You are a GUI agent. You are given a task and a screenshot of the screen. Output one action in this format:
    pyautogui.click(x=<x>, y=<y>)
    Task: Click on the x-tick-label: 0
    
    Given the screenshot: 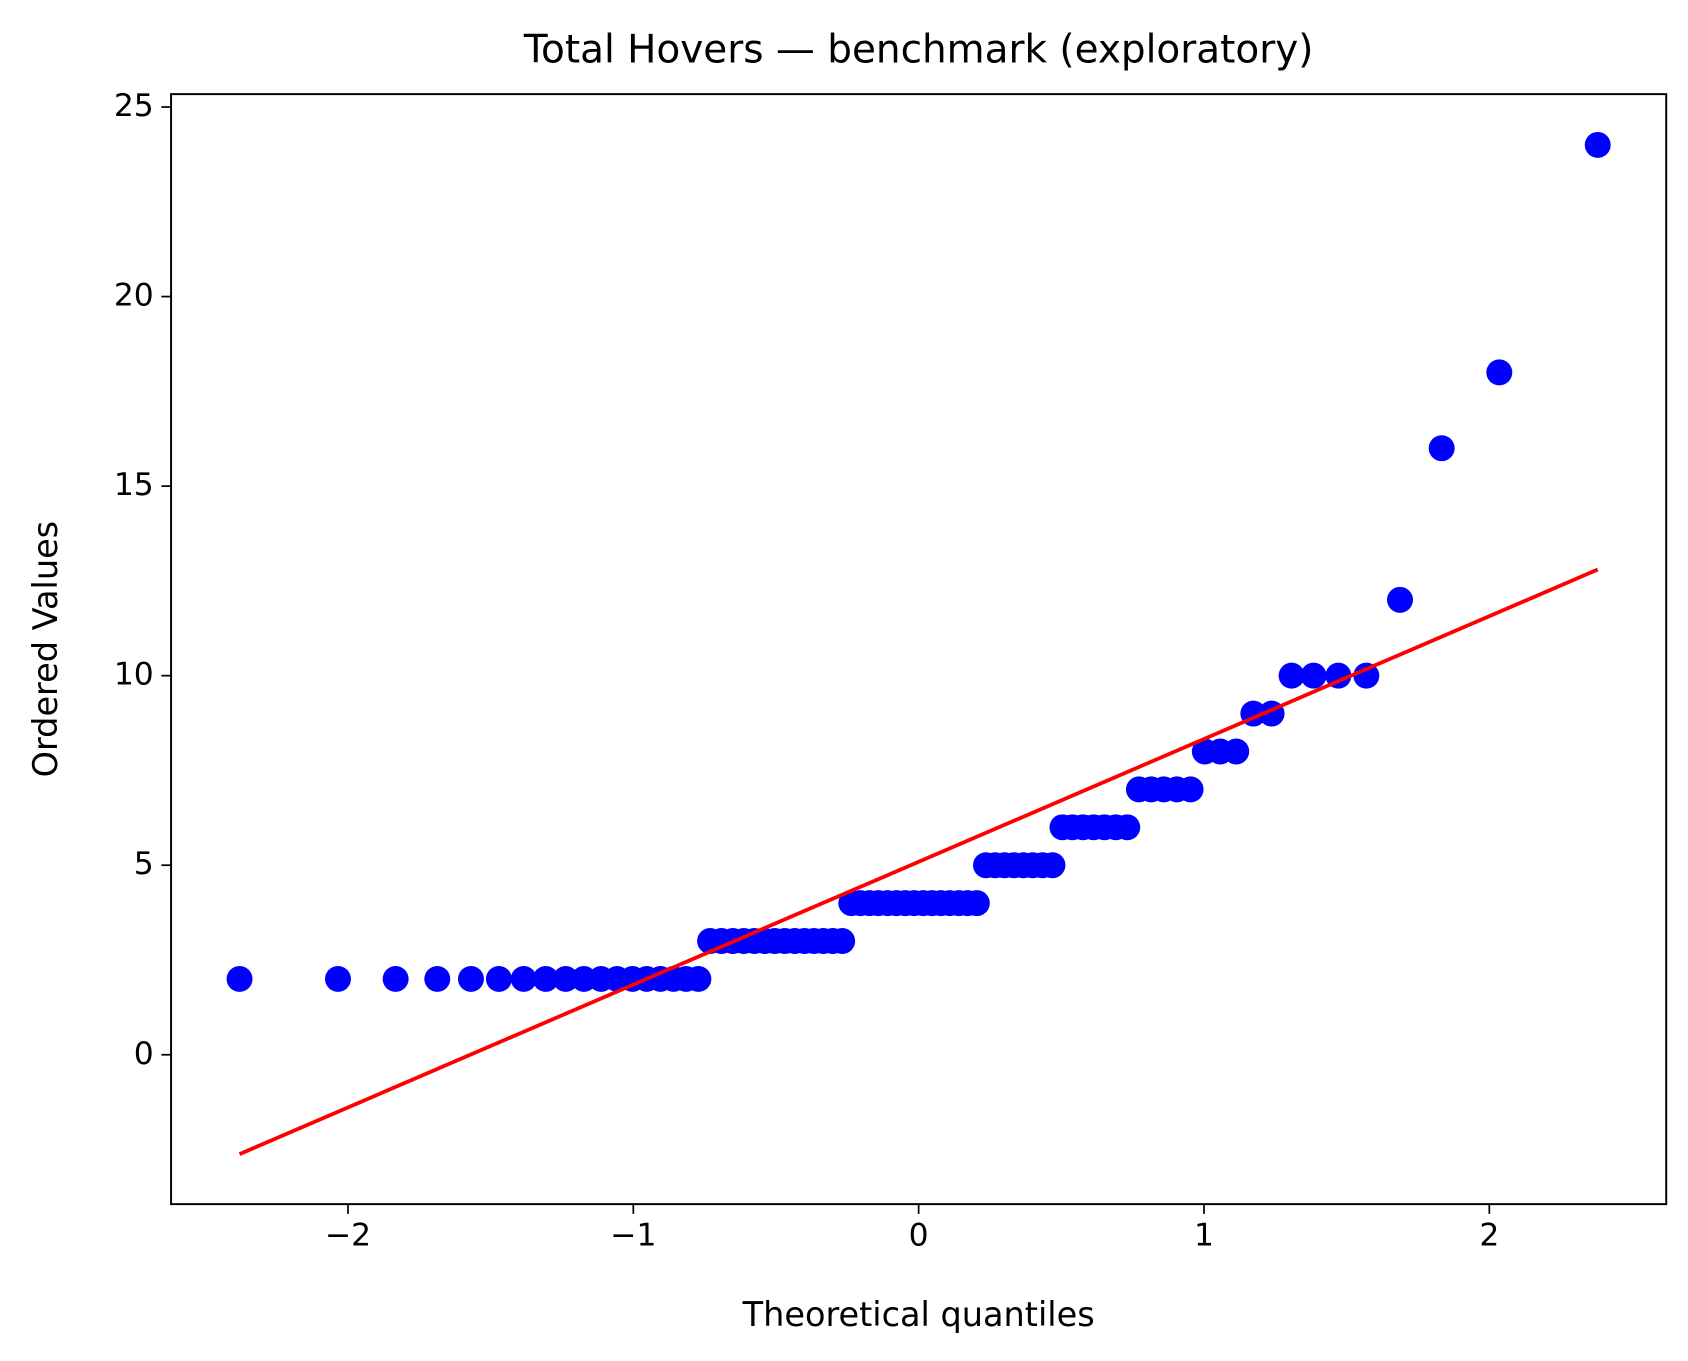 What is the action you would take?
    pyautogui.click(x=919, y=1236)
    